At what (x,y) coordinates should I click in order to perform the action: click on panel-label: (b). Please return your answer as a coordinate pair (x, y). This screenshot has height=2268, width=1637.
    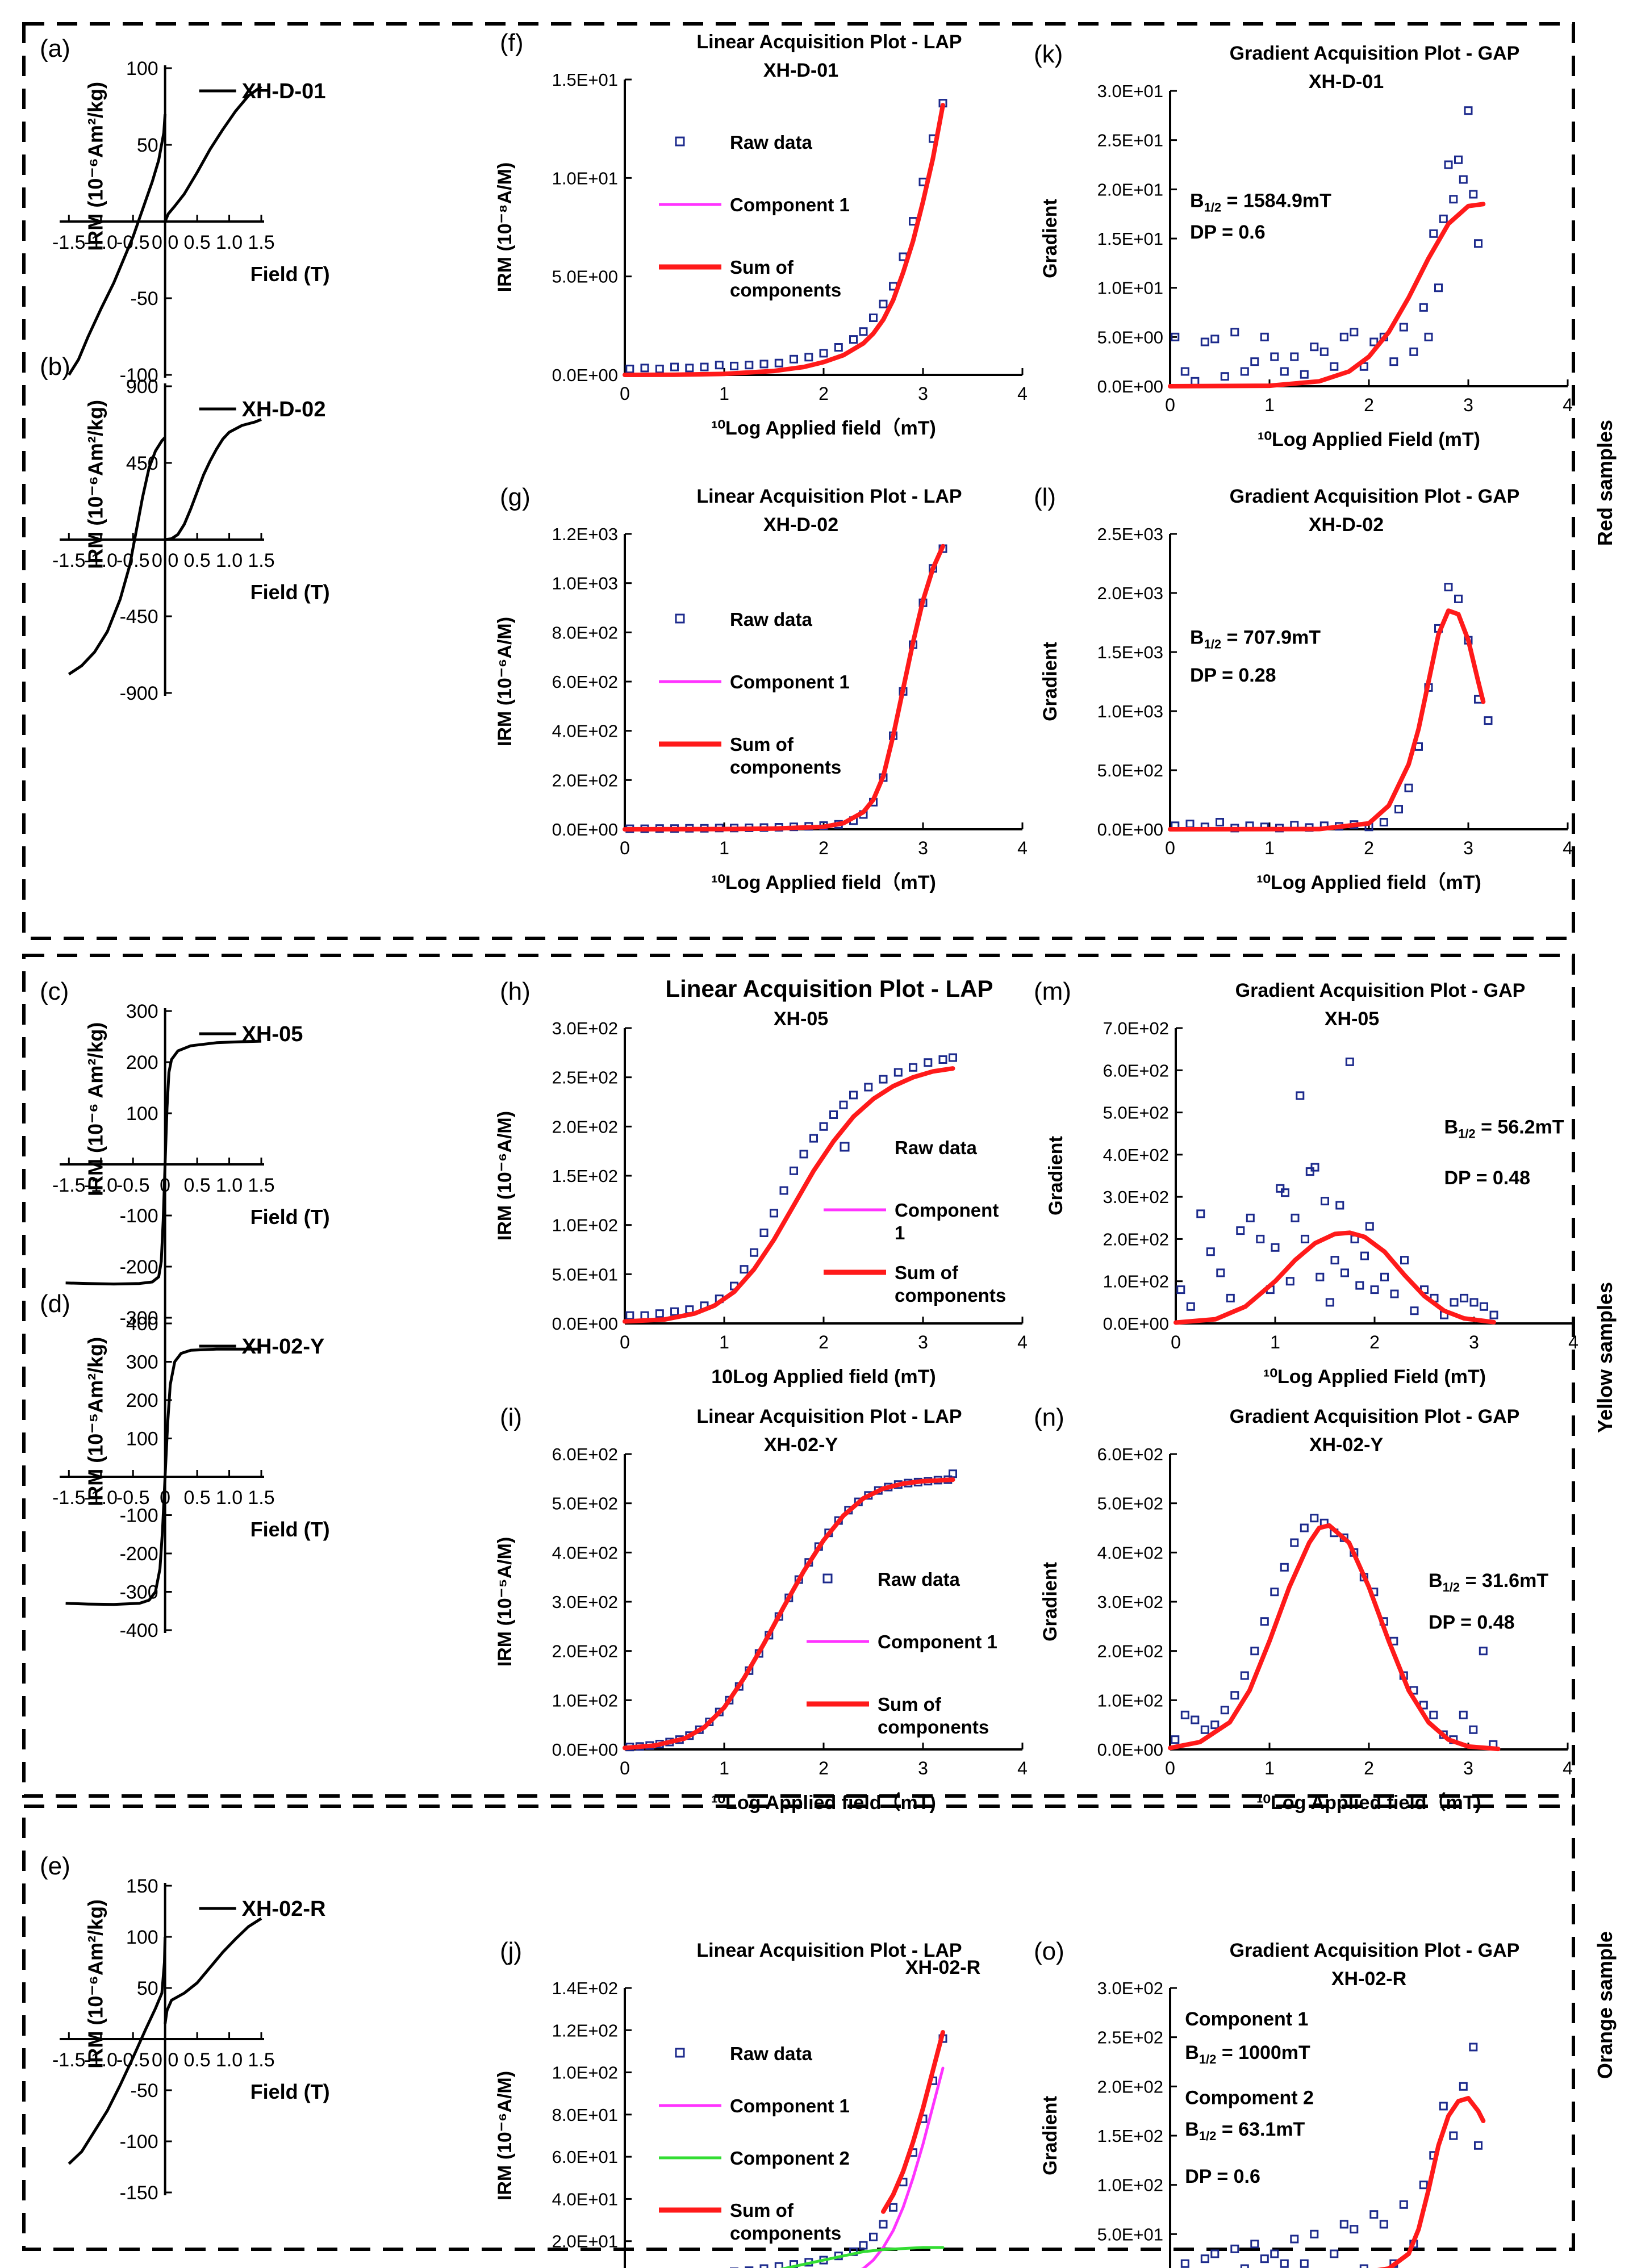
    Looking at the image, I should click on (55, 367).